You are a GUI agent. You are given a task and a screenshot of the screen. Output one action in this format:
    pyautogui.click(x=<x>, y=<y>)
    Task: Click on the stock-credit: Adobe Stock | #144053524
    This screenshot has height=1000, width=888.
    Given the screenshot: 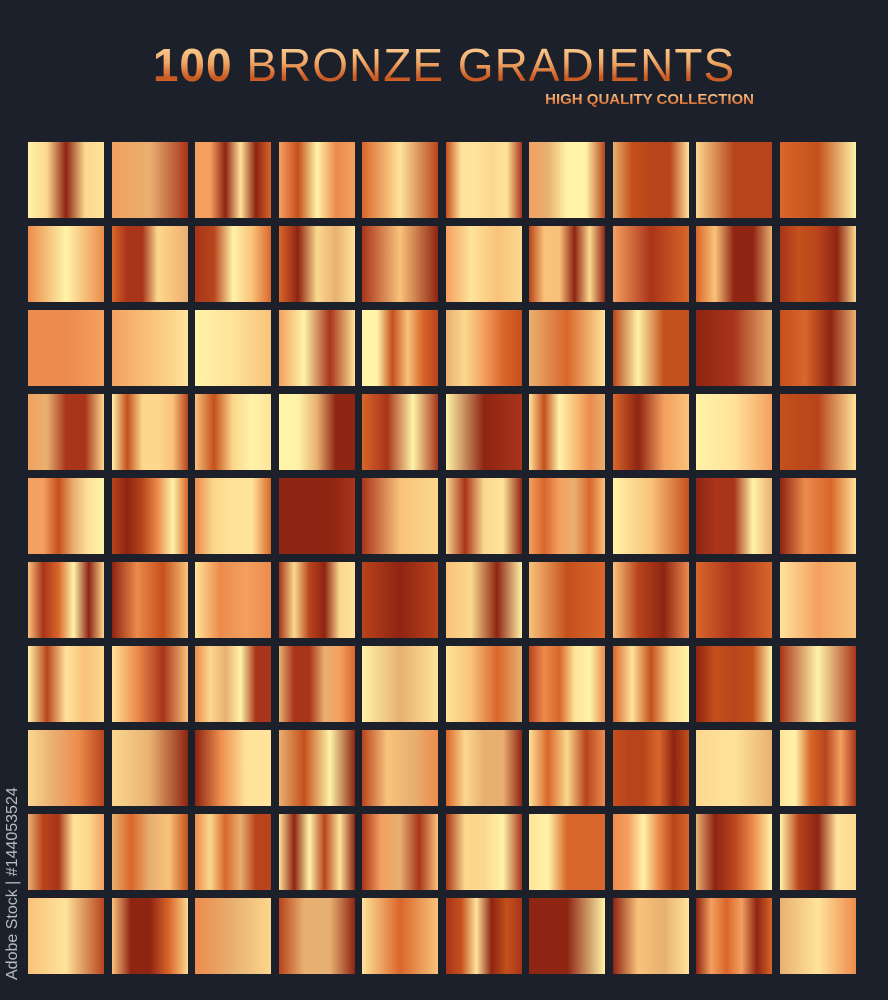 What is the action you would take?
    pyautogui.click(x=12, y=883)
    